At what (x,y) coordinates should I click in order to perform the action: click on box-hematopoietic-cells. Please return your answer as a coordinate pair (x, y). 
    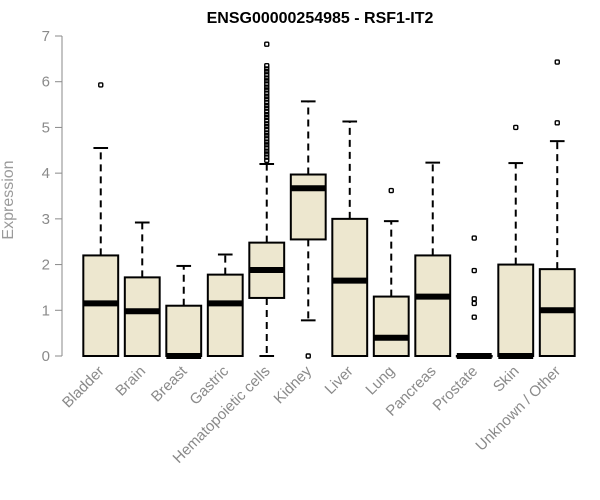
    Looking at the image, I should click on (267, 199).